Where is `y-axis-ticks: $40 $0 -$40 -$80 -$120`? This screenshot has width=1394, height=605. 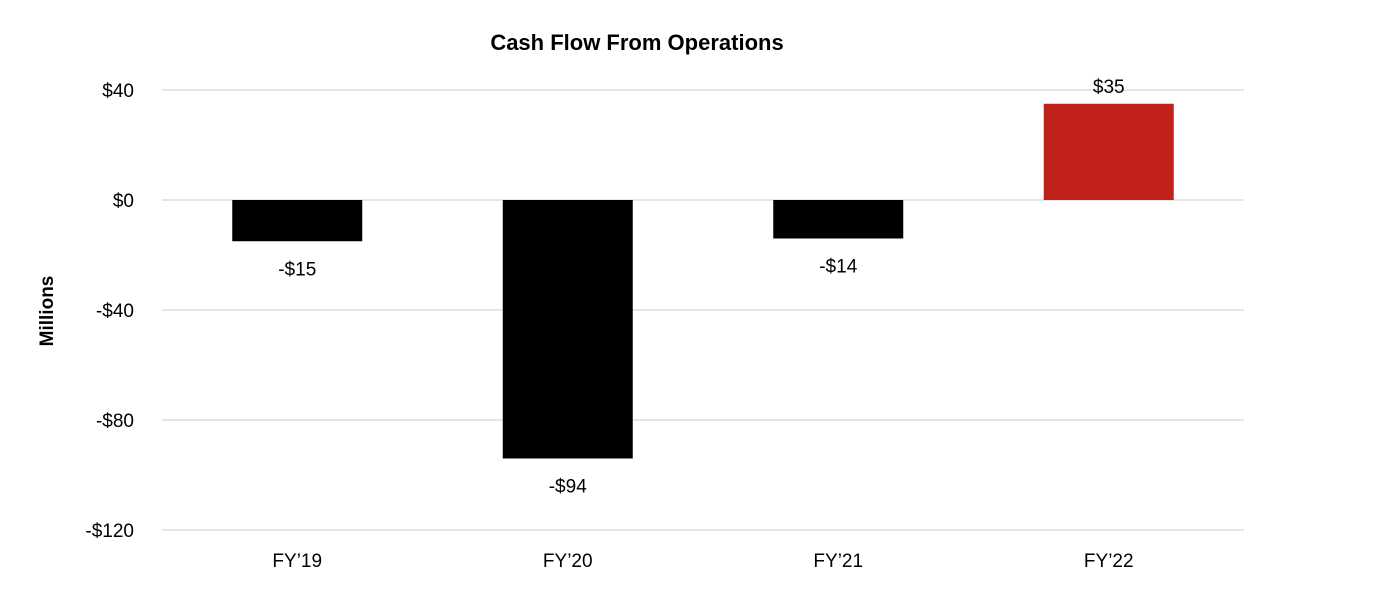
y-axis-ticks: $40 $0 -$40 -$80 -$120 is located at coordinates (109, 311).